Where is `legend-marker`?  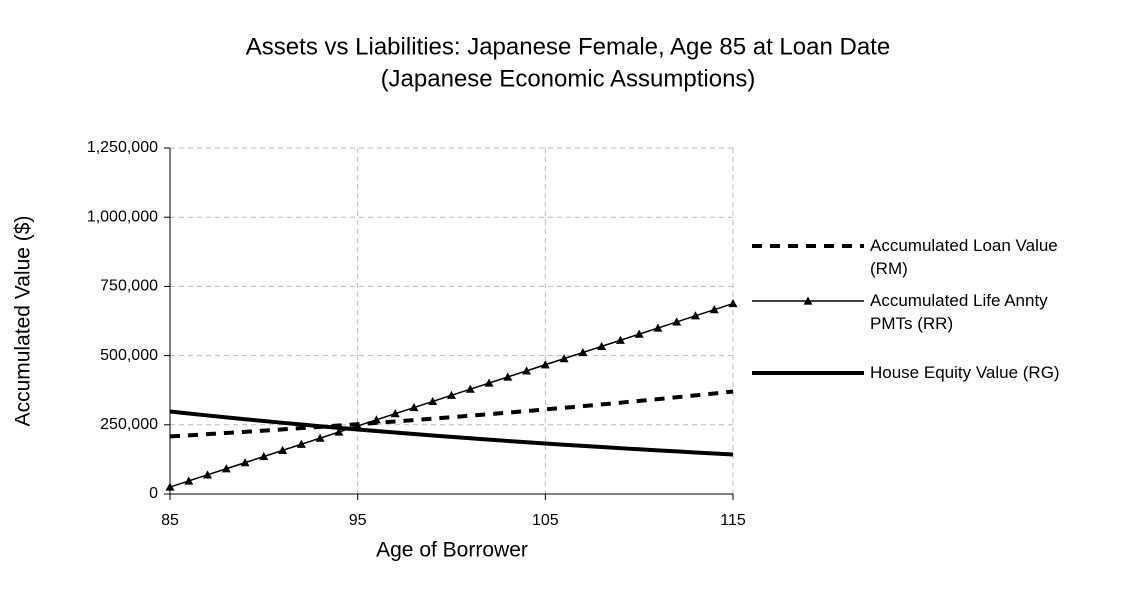 legend-marker is located at coordinates (808, 300).